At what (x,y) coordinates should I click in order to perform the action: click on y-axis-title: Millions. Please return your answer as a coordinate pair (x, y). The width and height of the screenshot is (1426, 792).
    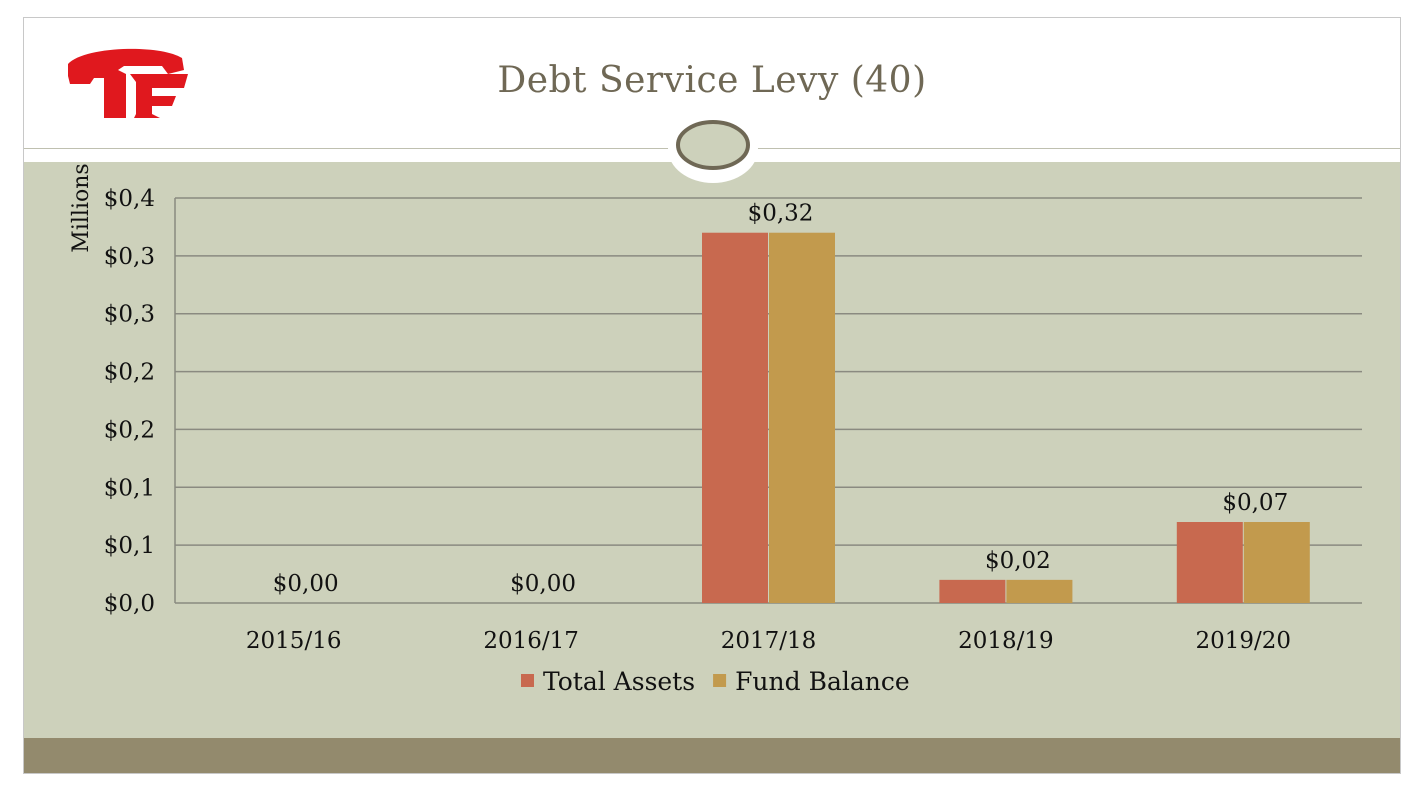
    Looking at the image, I should click on (81, 207).